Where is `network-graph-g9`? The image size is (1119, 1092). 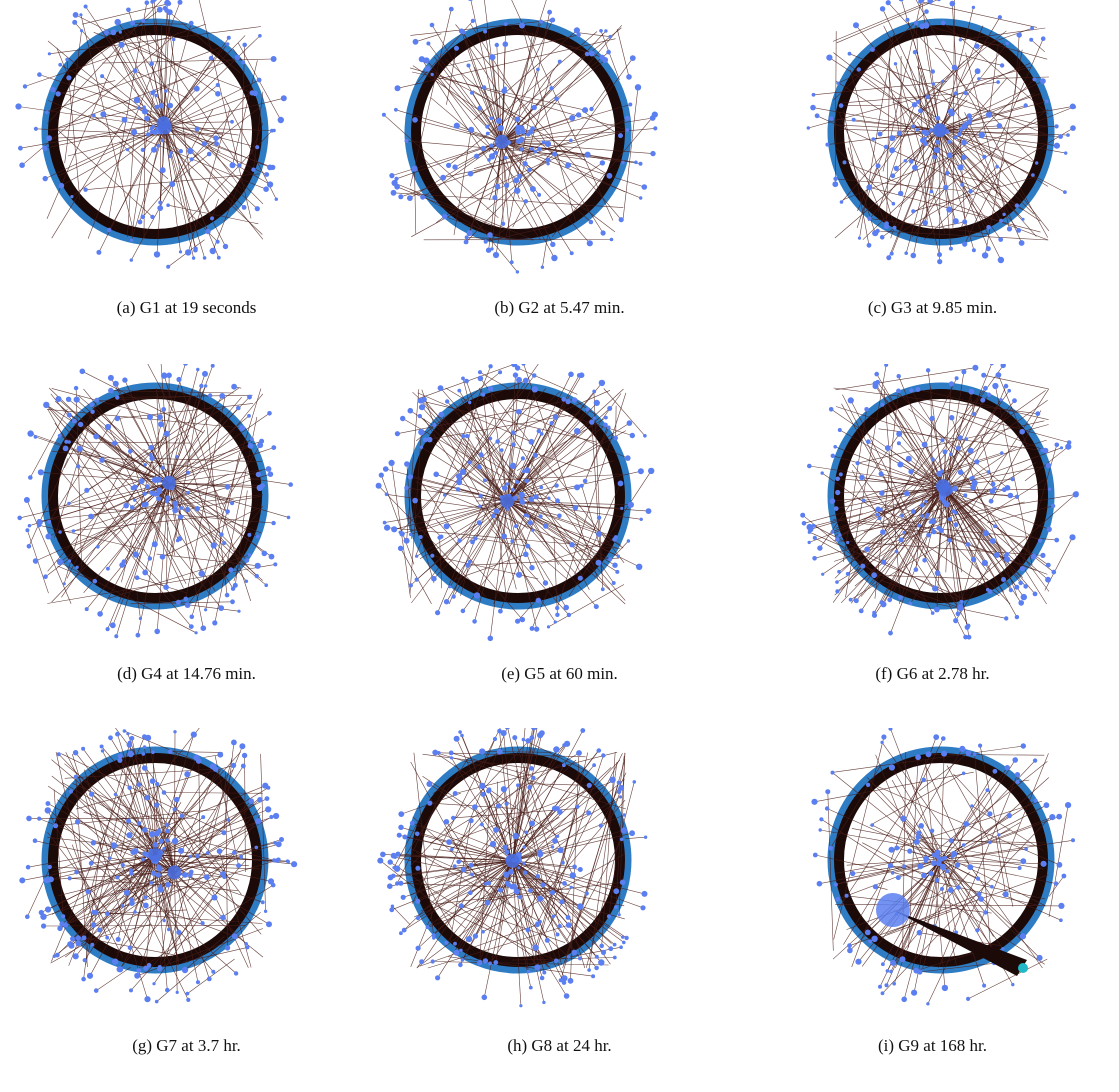 network-graph-g9 is located at coordinates (943, 867).